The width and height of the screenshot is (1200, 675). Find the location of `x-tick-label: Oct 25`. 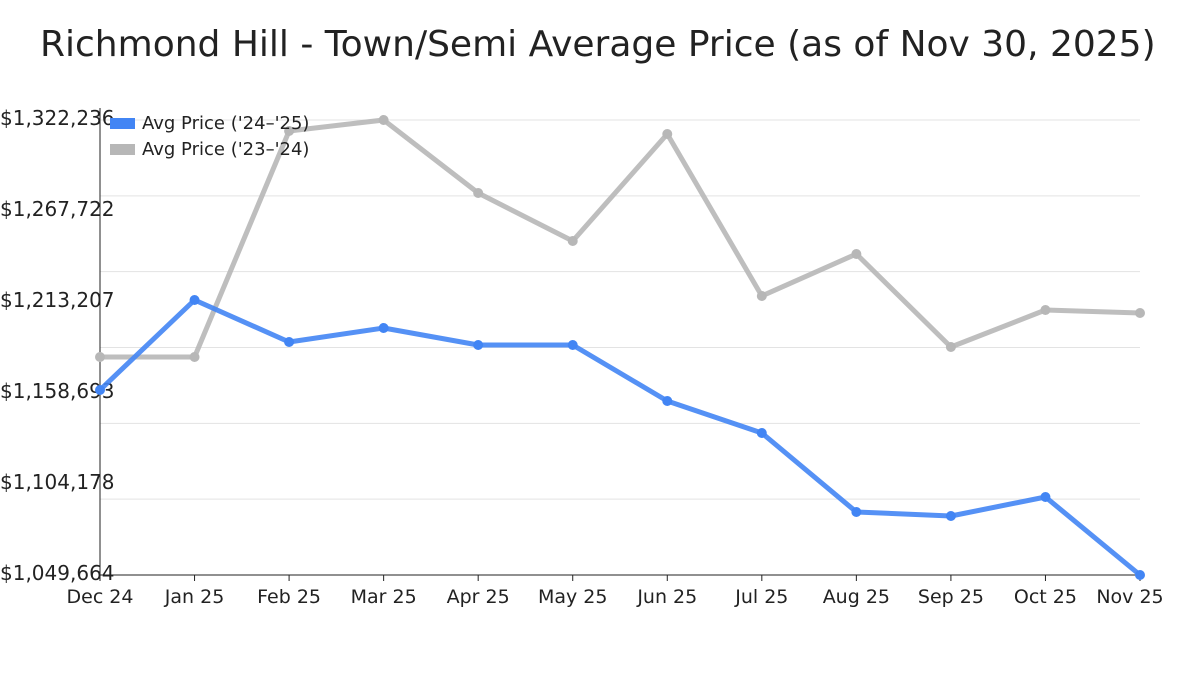

x-tick-label: Oct 25 is located at coordinates (1045, 597).